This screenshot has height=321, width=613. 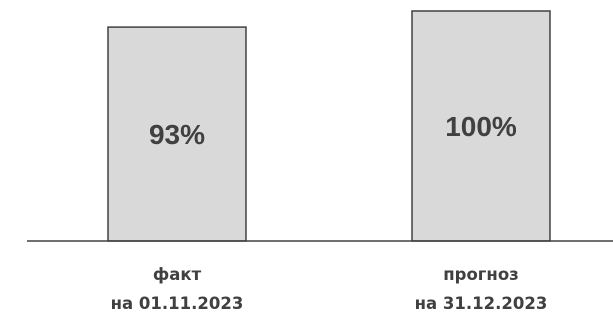 I want to click on category-label-1-line-0: прогноз, so click(x=481, y=274).